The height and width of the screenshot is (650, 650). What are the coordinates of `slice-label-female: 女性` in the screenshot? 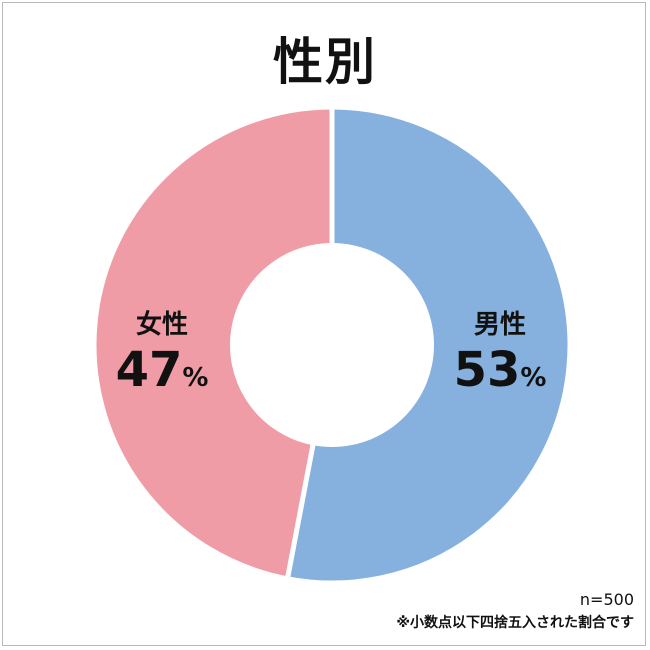 It's located at (162, 324).